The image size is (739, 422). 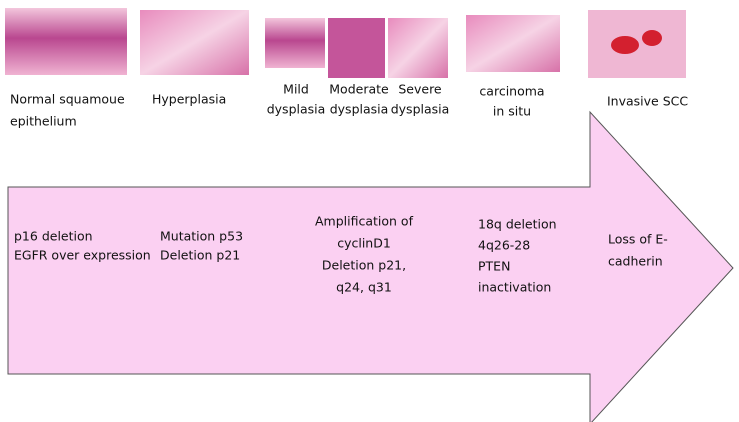 What do you see at coordinates (418, 48) in the screenshot?
I see `image-severe` at bounding box center [418, 48].